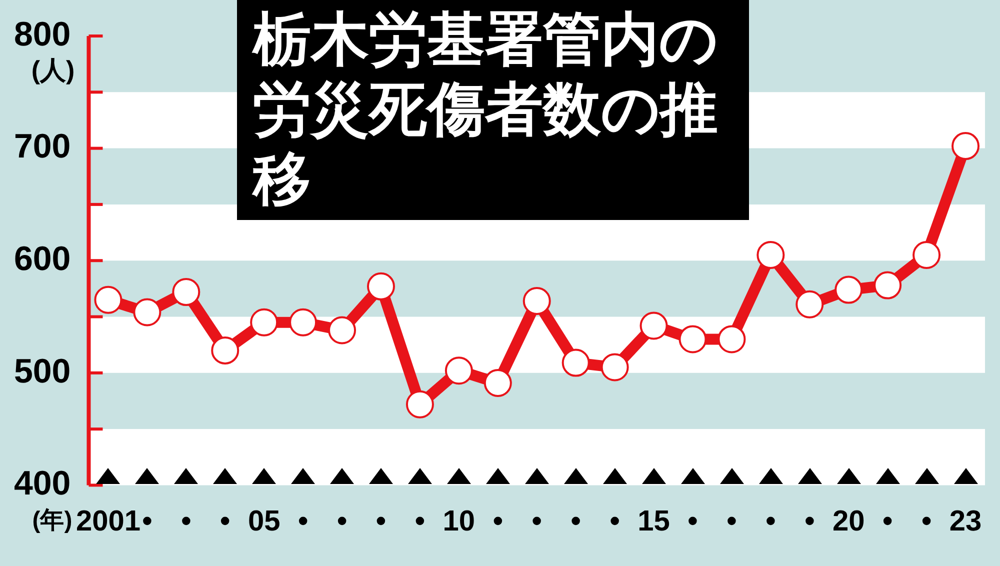 This screenshot has height=566, width=1000. What do you see at coordinates (108, 522) in the screenshot?
I see `x-tick-label: 2001` at bounding box center [108, 522].